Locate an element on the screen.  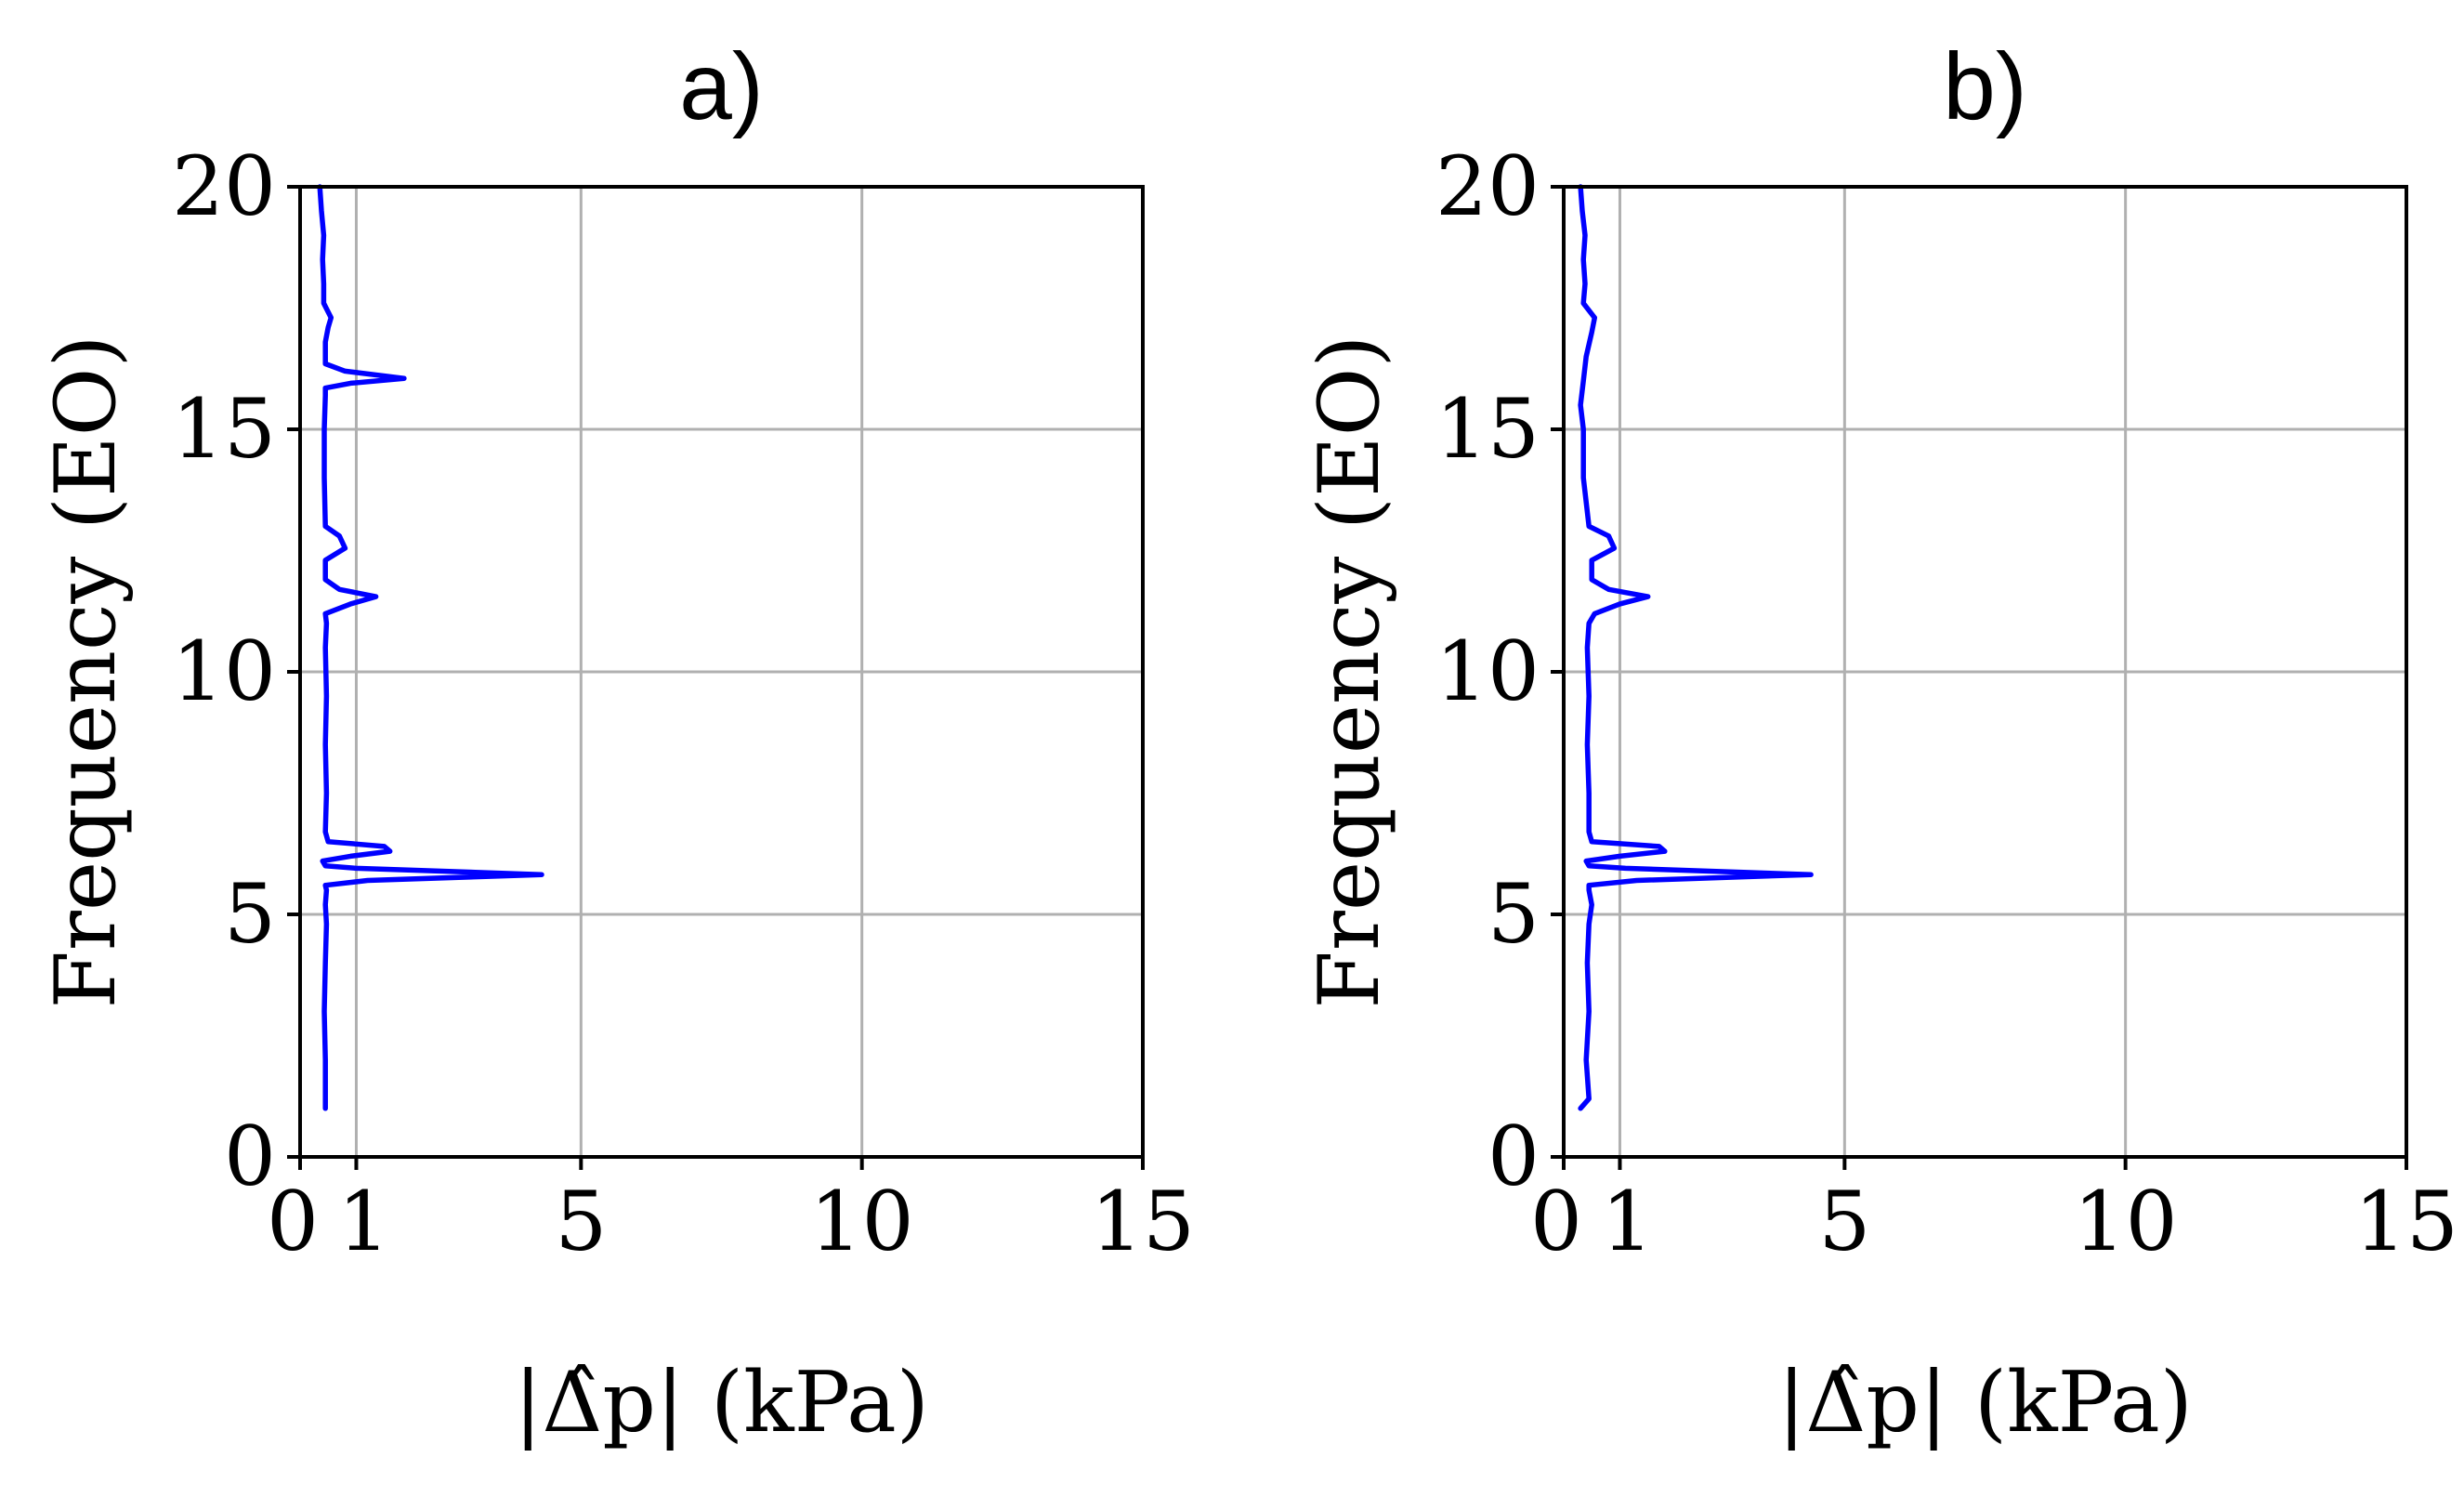
series-line-a is located at coordinates (431, 647).